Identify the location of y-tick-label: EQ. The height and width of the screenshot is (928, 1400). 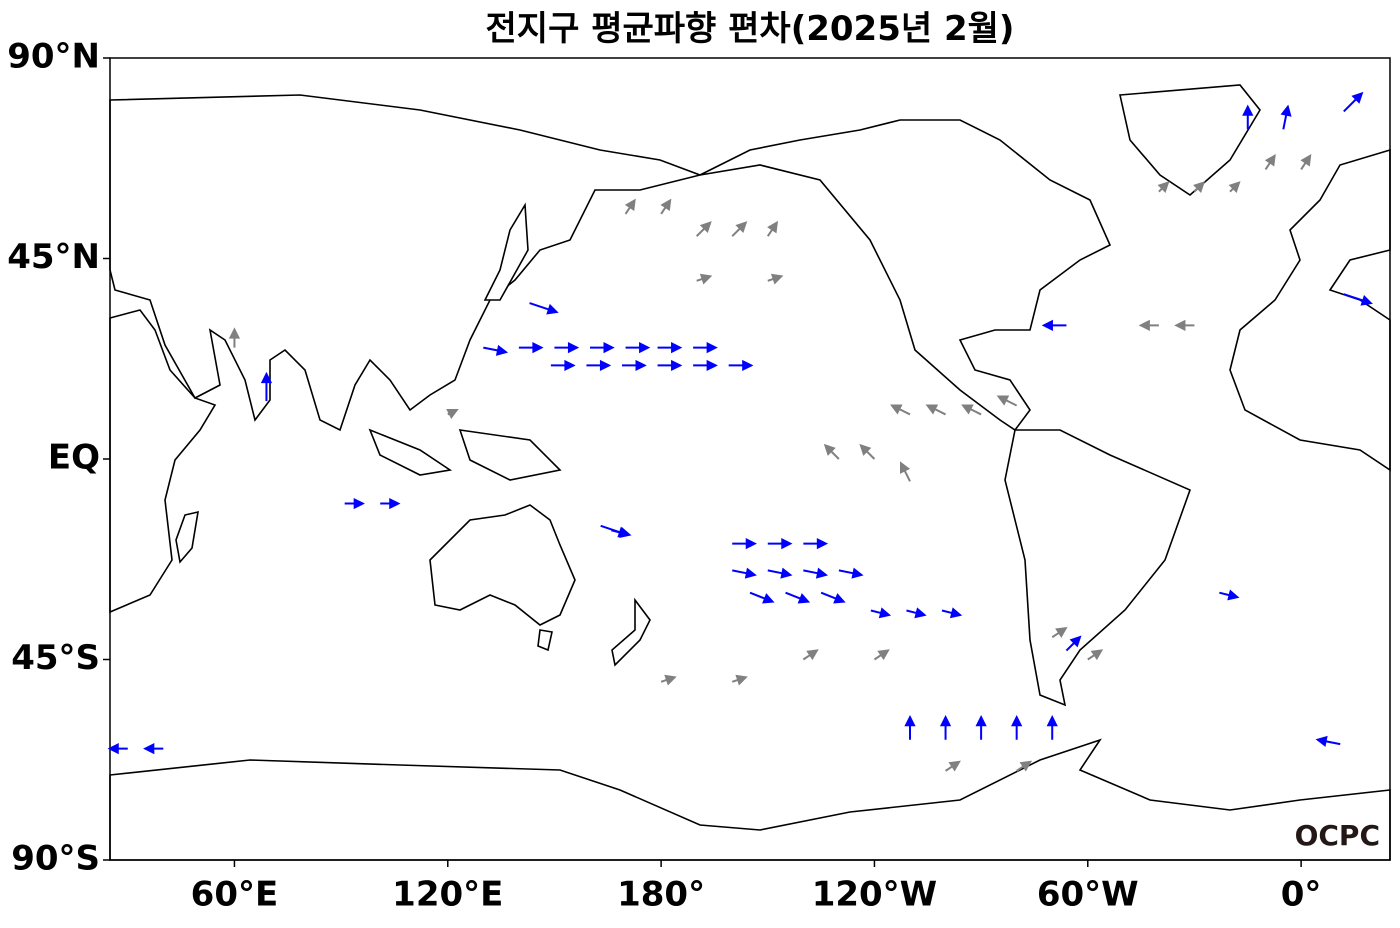
(74, 458).